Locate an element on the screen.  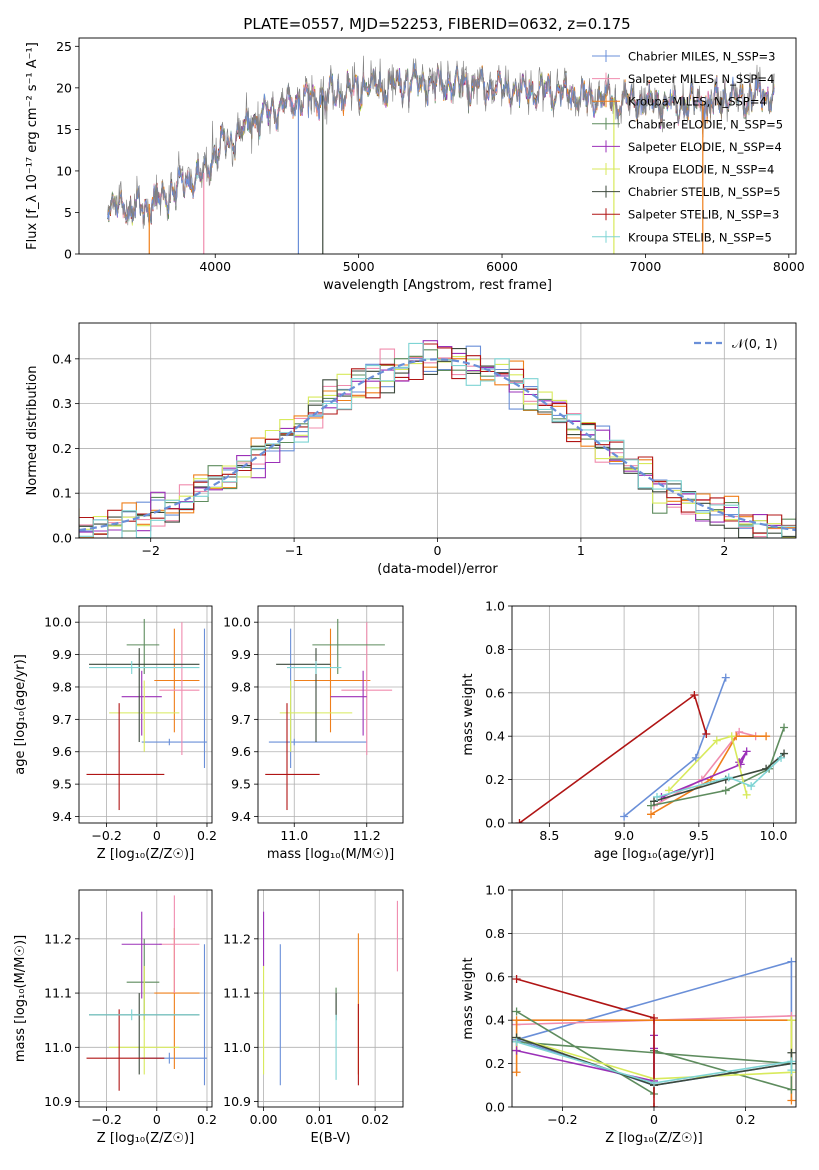
mass-vs-Z-axes: −0.2 0 0.2 10.9 11.0 11.1 11.2 is located at coordinates (130, 1008).